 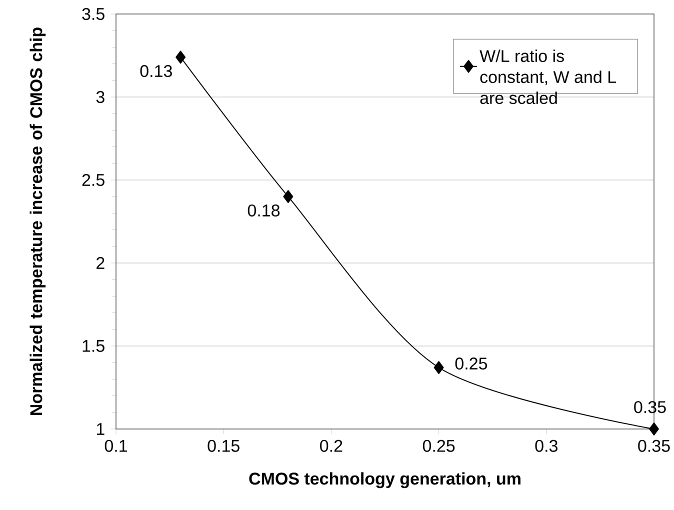 What do you see at coordinates (224, 446) in the screenshot?
I see `x-tick-label: 0.15` at bounding box center [224, 446].